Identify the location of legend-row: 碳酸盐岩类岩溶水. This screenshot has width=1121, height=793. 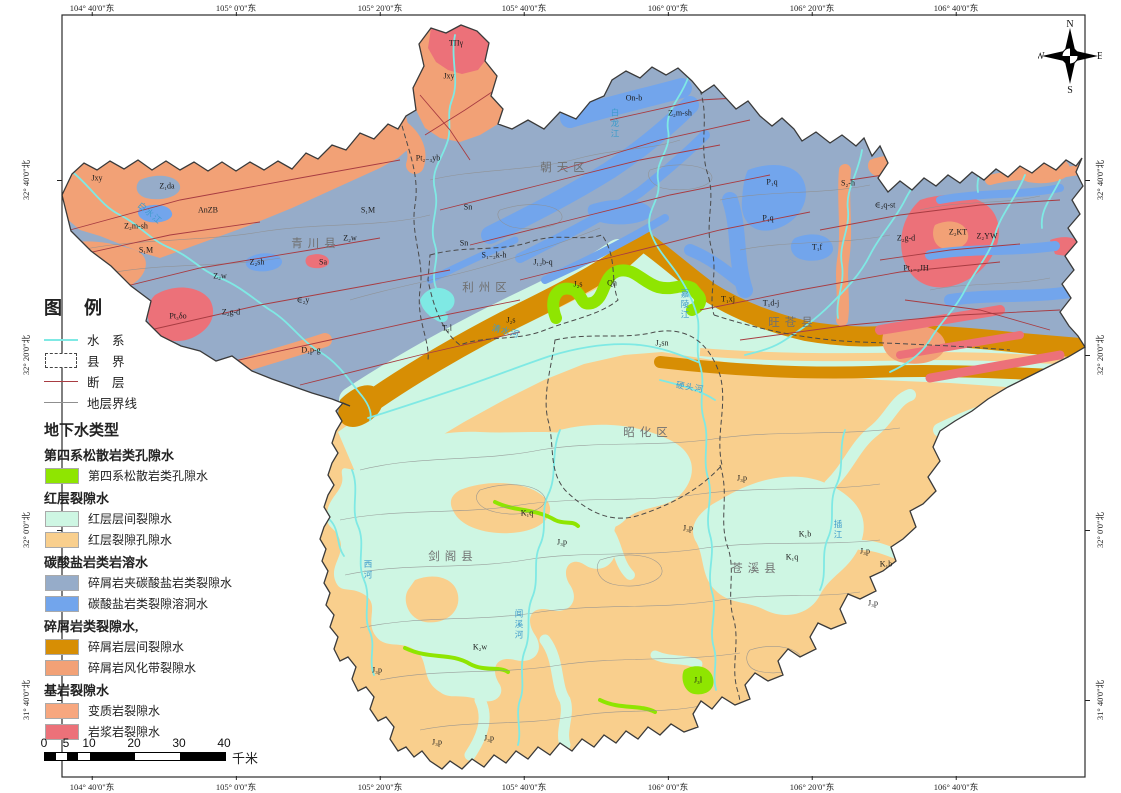
(176, 561).